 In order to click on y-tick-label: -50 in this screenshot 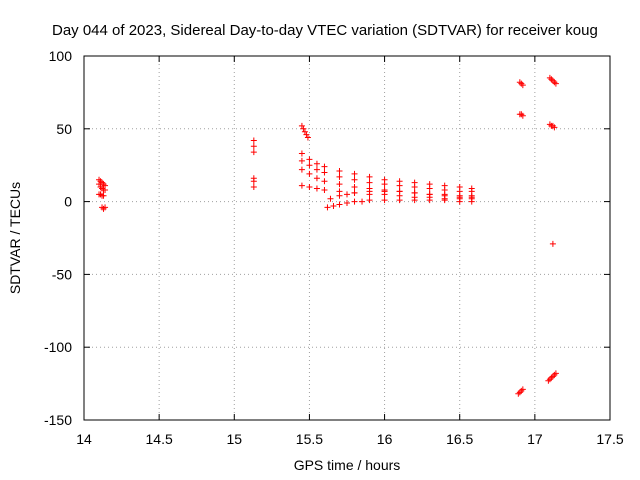, I will do `click(62, 274)`.